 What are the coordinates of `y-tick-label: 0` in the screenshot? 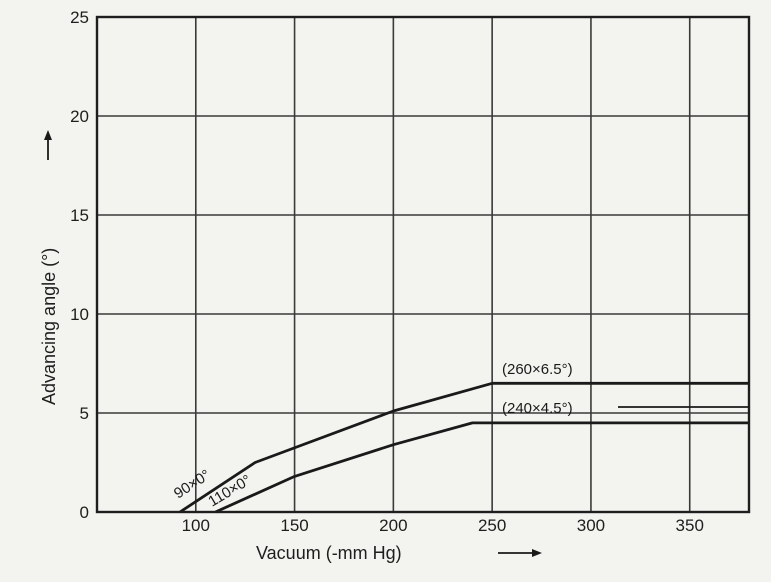 It's located at (84, 512).